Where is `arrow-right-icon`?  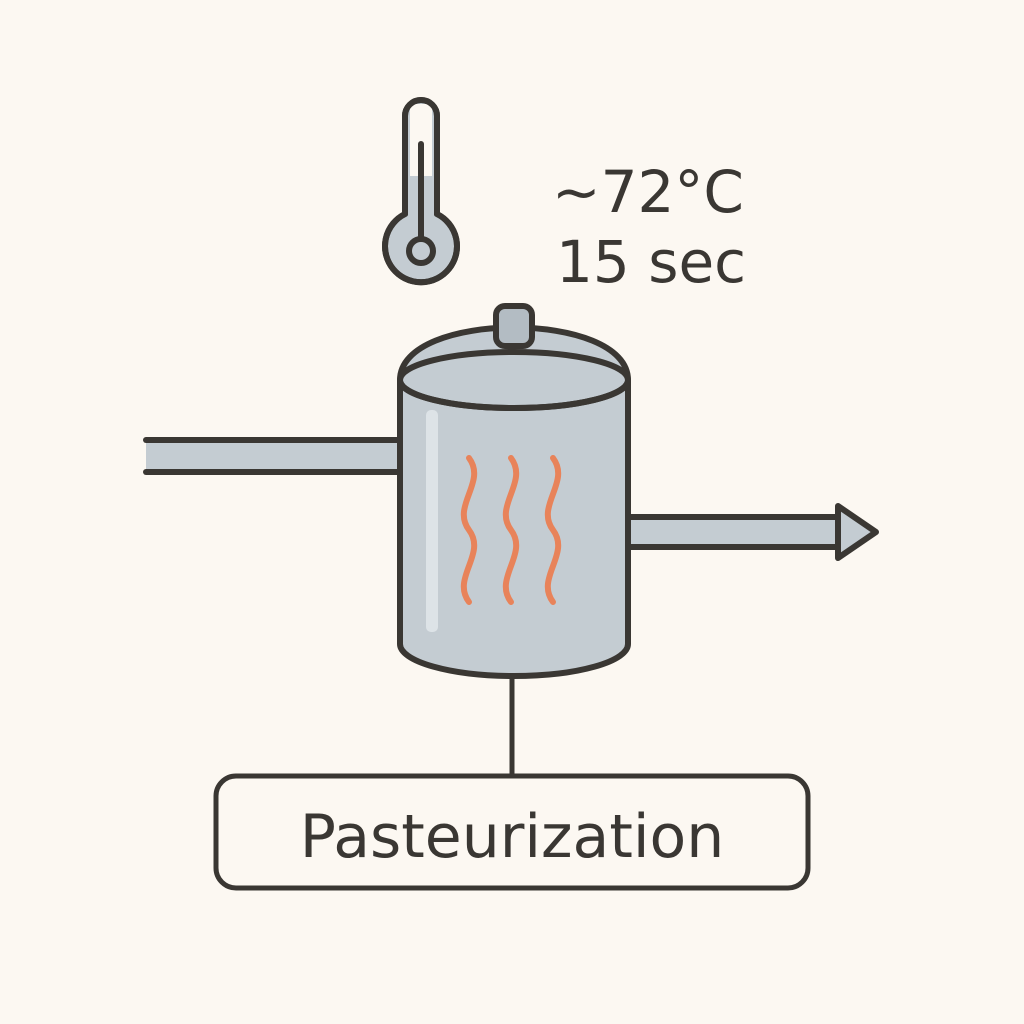 arrow-right-icon is located at coordinates (857, 532).